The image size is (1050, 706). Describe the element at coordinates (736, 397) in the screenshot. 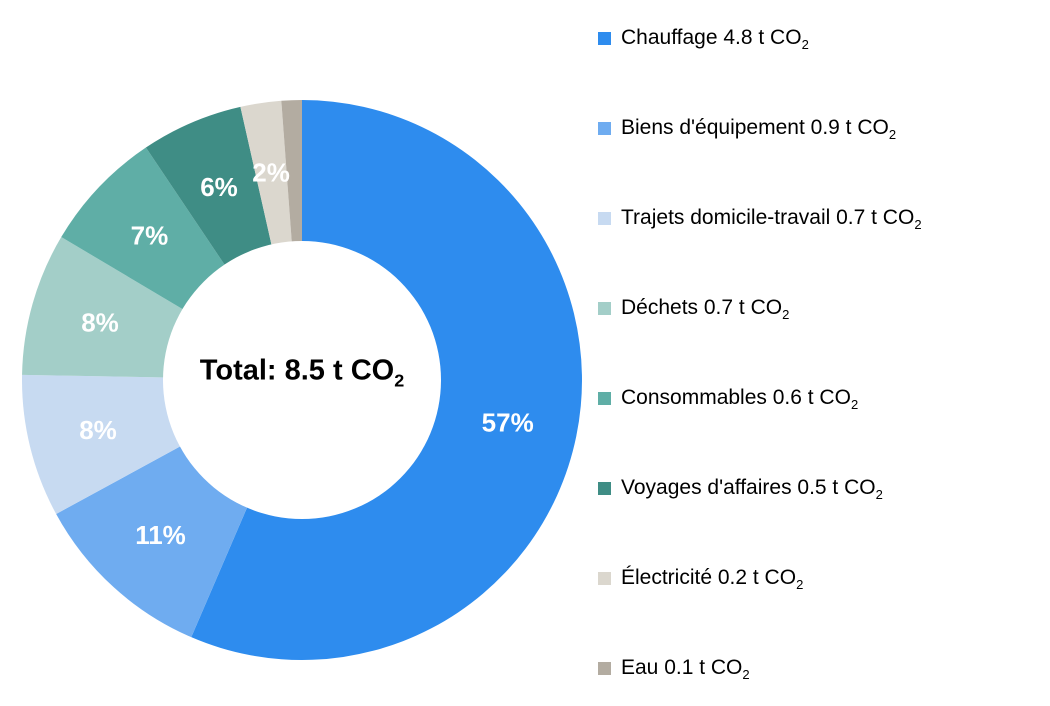

I see `legend-label-text: Consommables 0.6 t CO` at that location.